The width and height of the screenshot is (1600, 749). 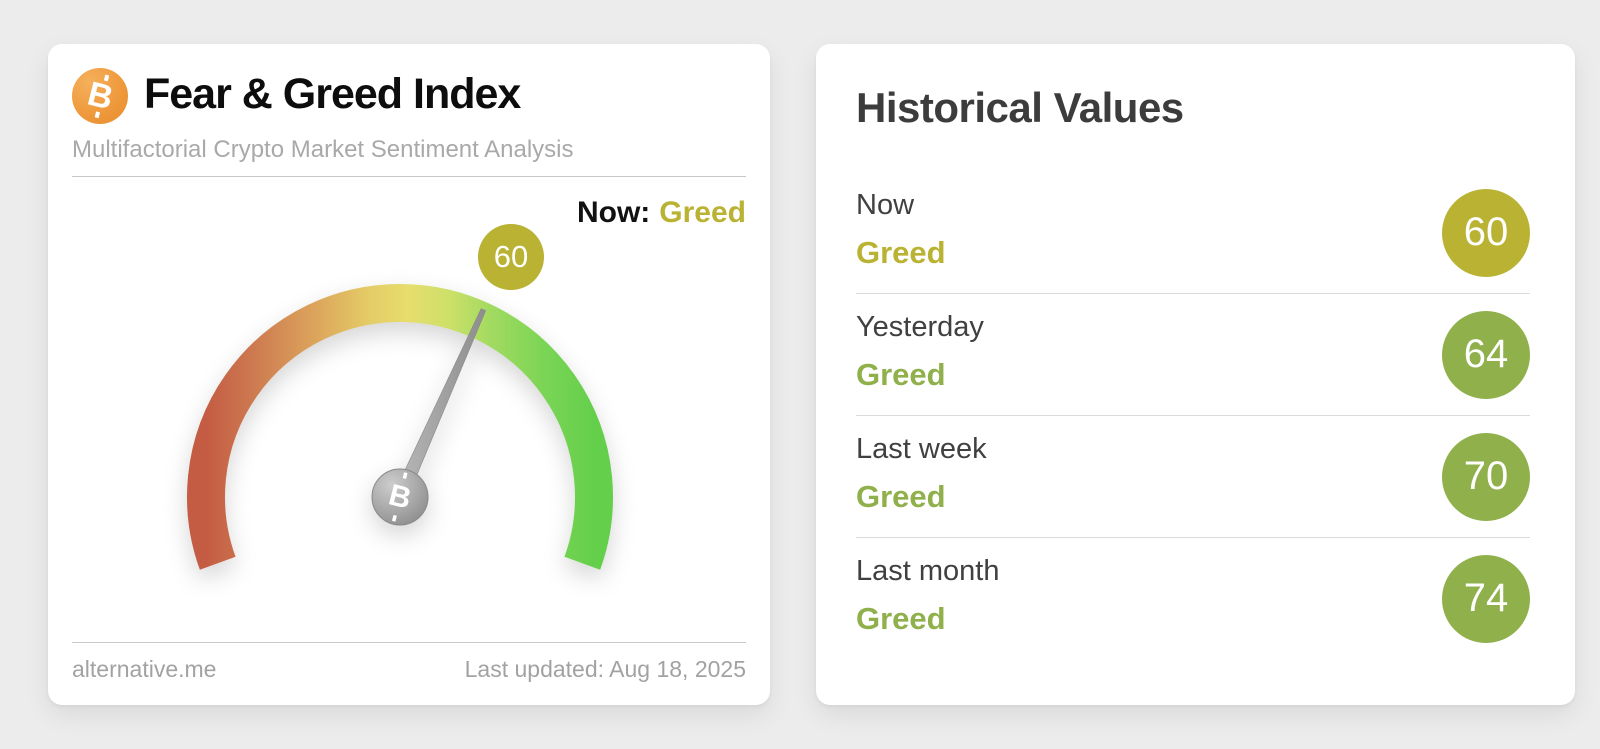 I want to click on fear-greed-gauge: B, so click(x=400, y=427).